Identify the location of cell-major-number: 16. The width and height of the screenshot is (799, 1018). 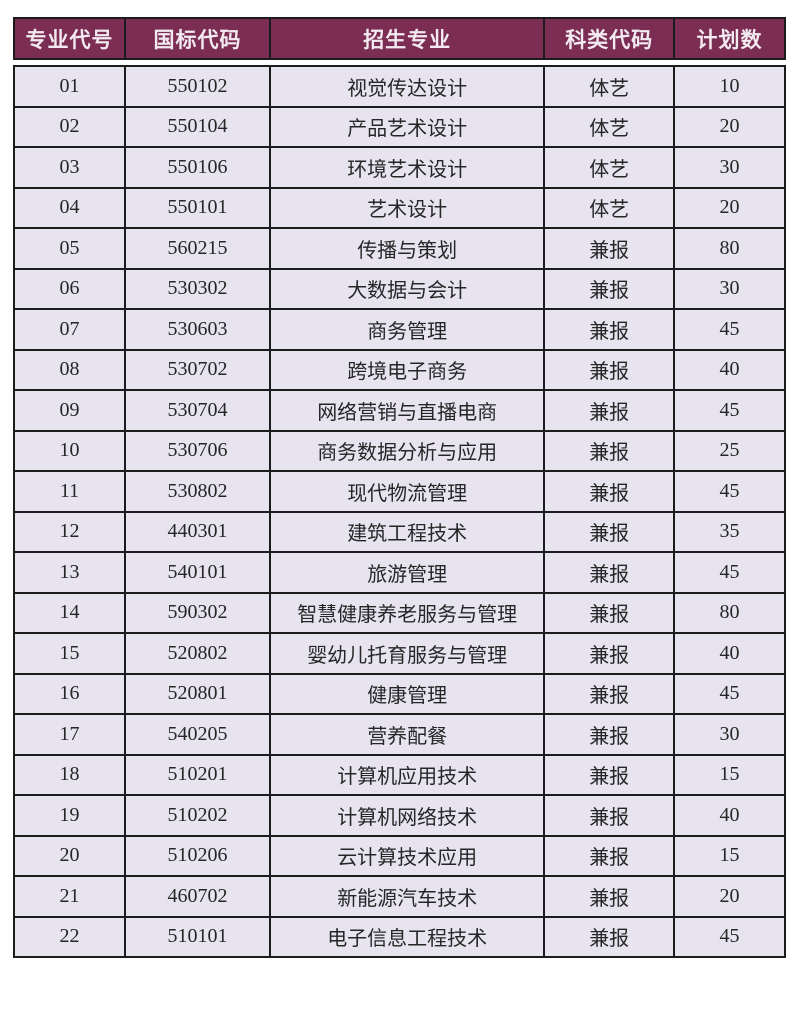
(69, 693).